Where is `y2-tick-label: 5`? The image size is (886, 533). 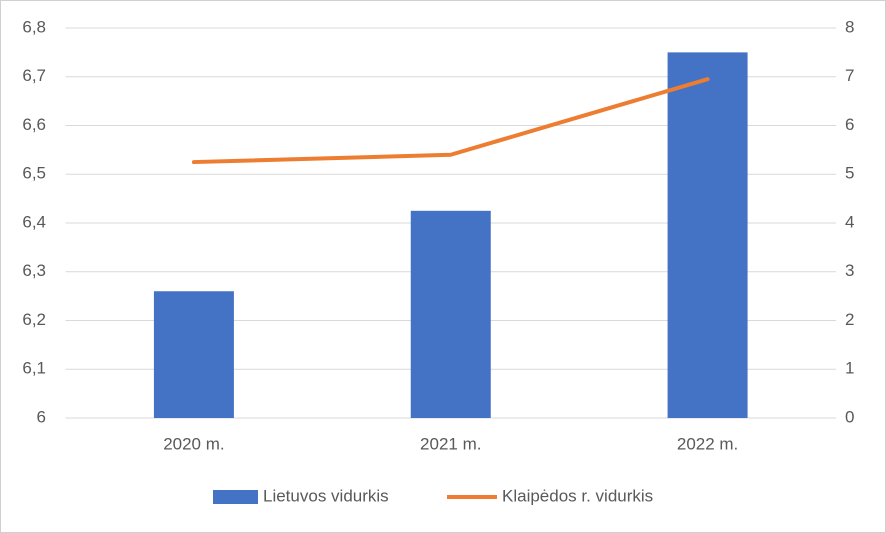 y2-tick-label: 5 is located at coordinates (849, 173).